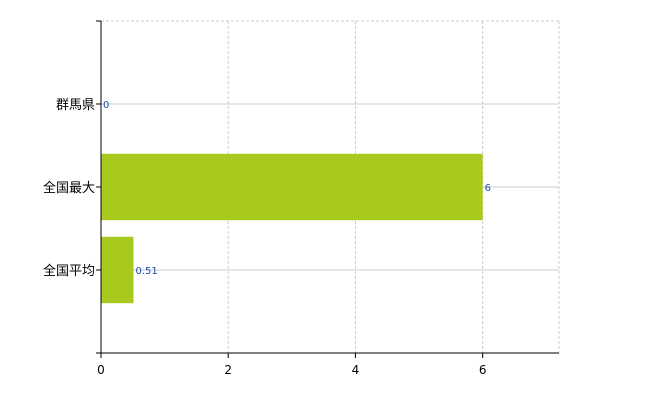 The width and height of the screenshot is (650, 404). What do you see at coordinates (483, 370) in the screenshot?
I see `x-tick-label: 6` at bounding box center [483, 370].